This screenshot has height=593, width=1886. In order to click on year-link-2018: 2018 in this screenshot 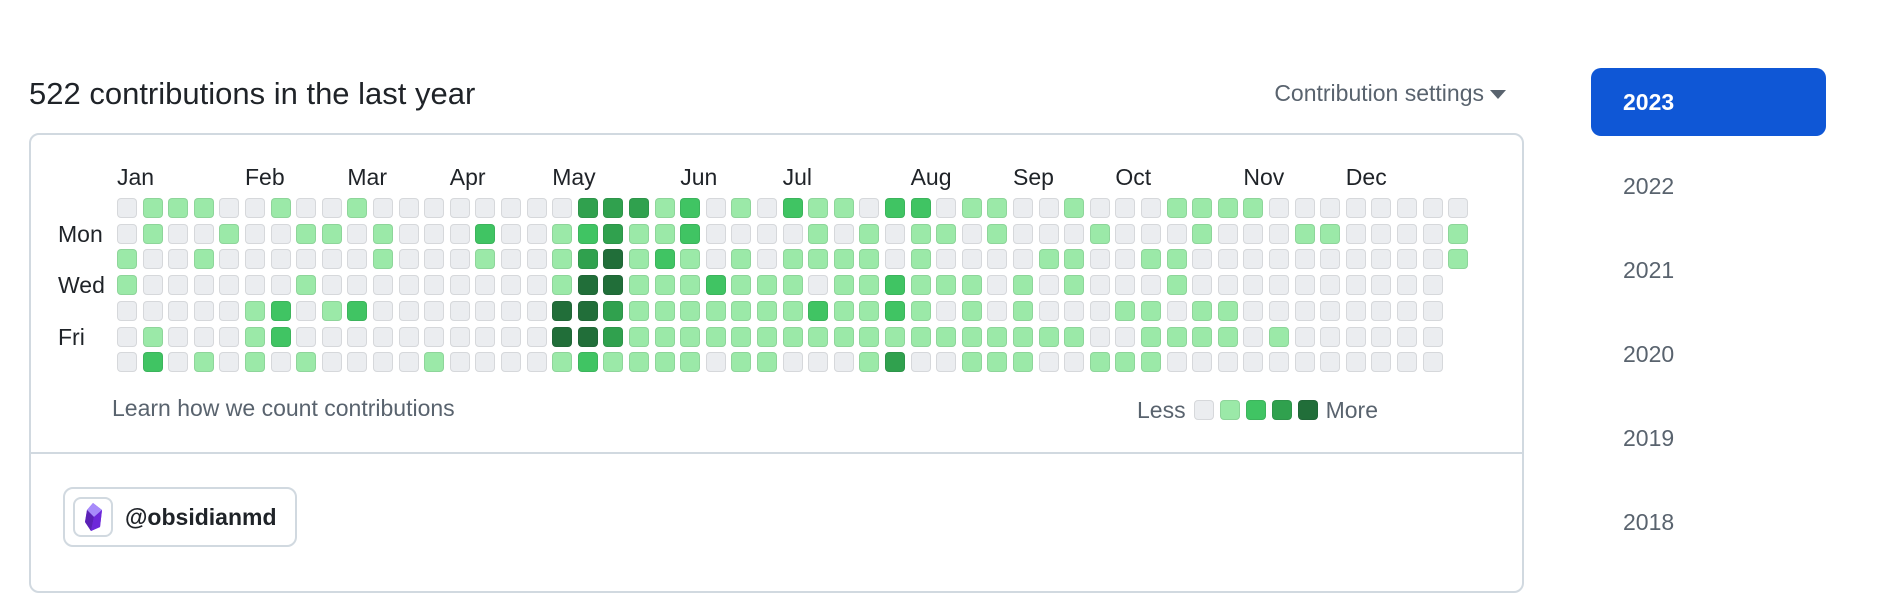, I will do `click(1649, 522)`.